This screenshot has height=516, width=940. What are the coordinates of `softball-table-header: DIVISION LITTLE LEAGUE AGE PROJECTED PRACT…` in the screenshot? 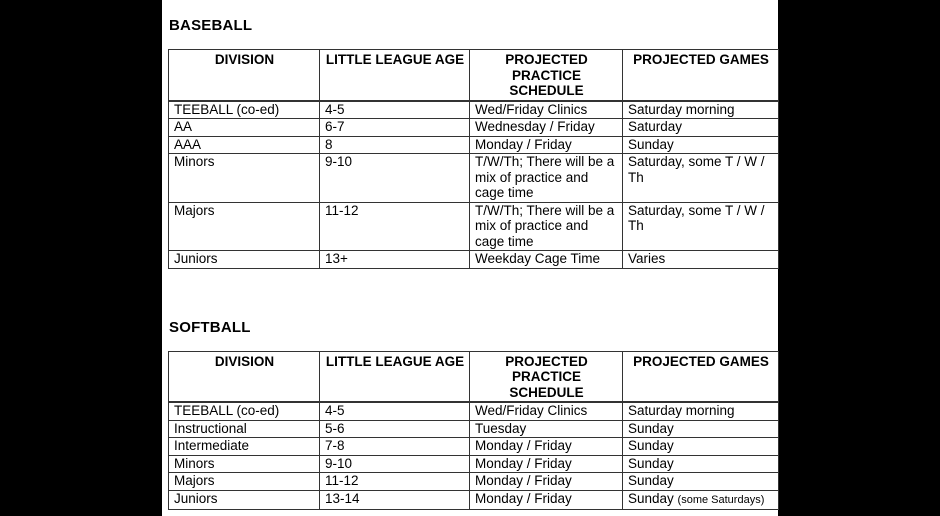 It's located at (473, 376).